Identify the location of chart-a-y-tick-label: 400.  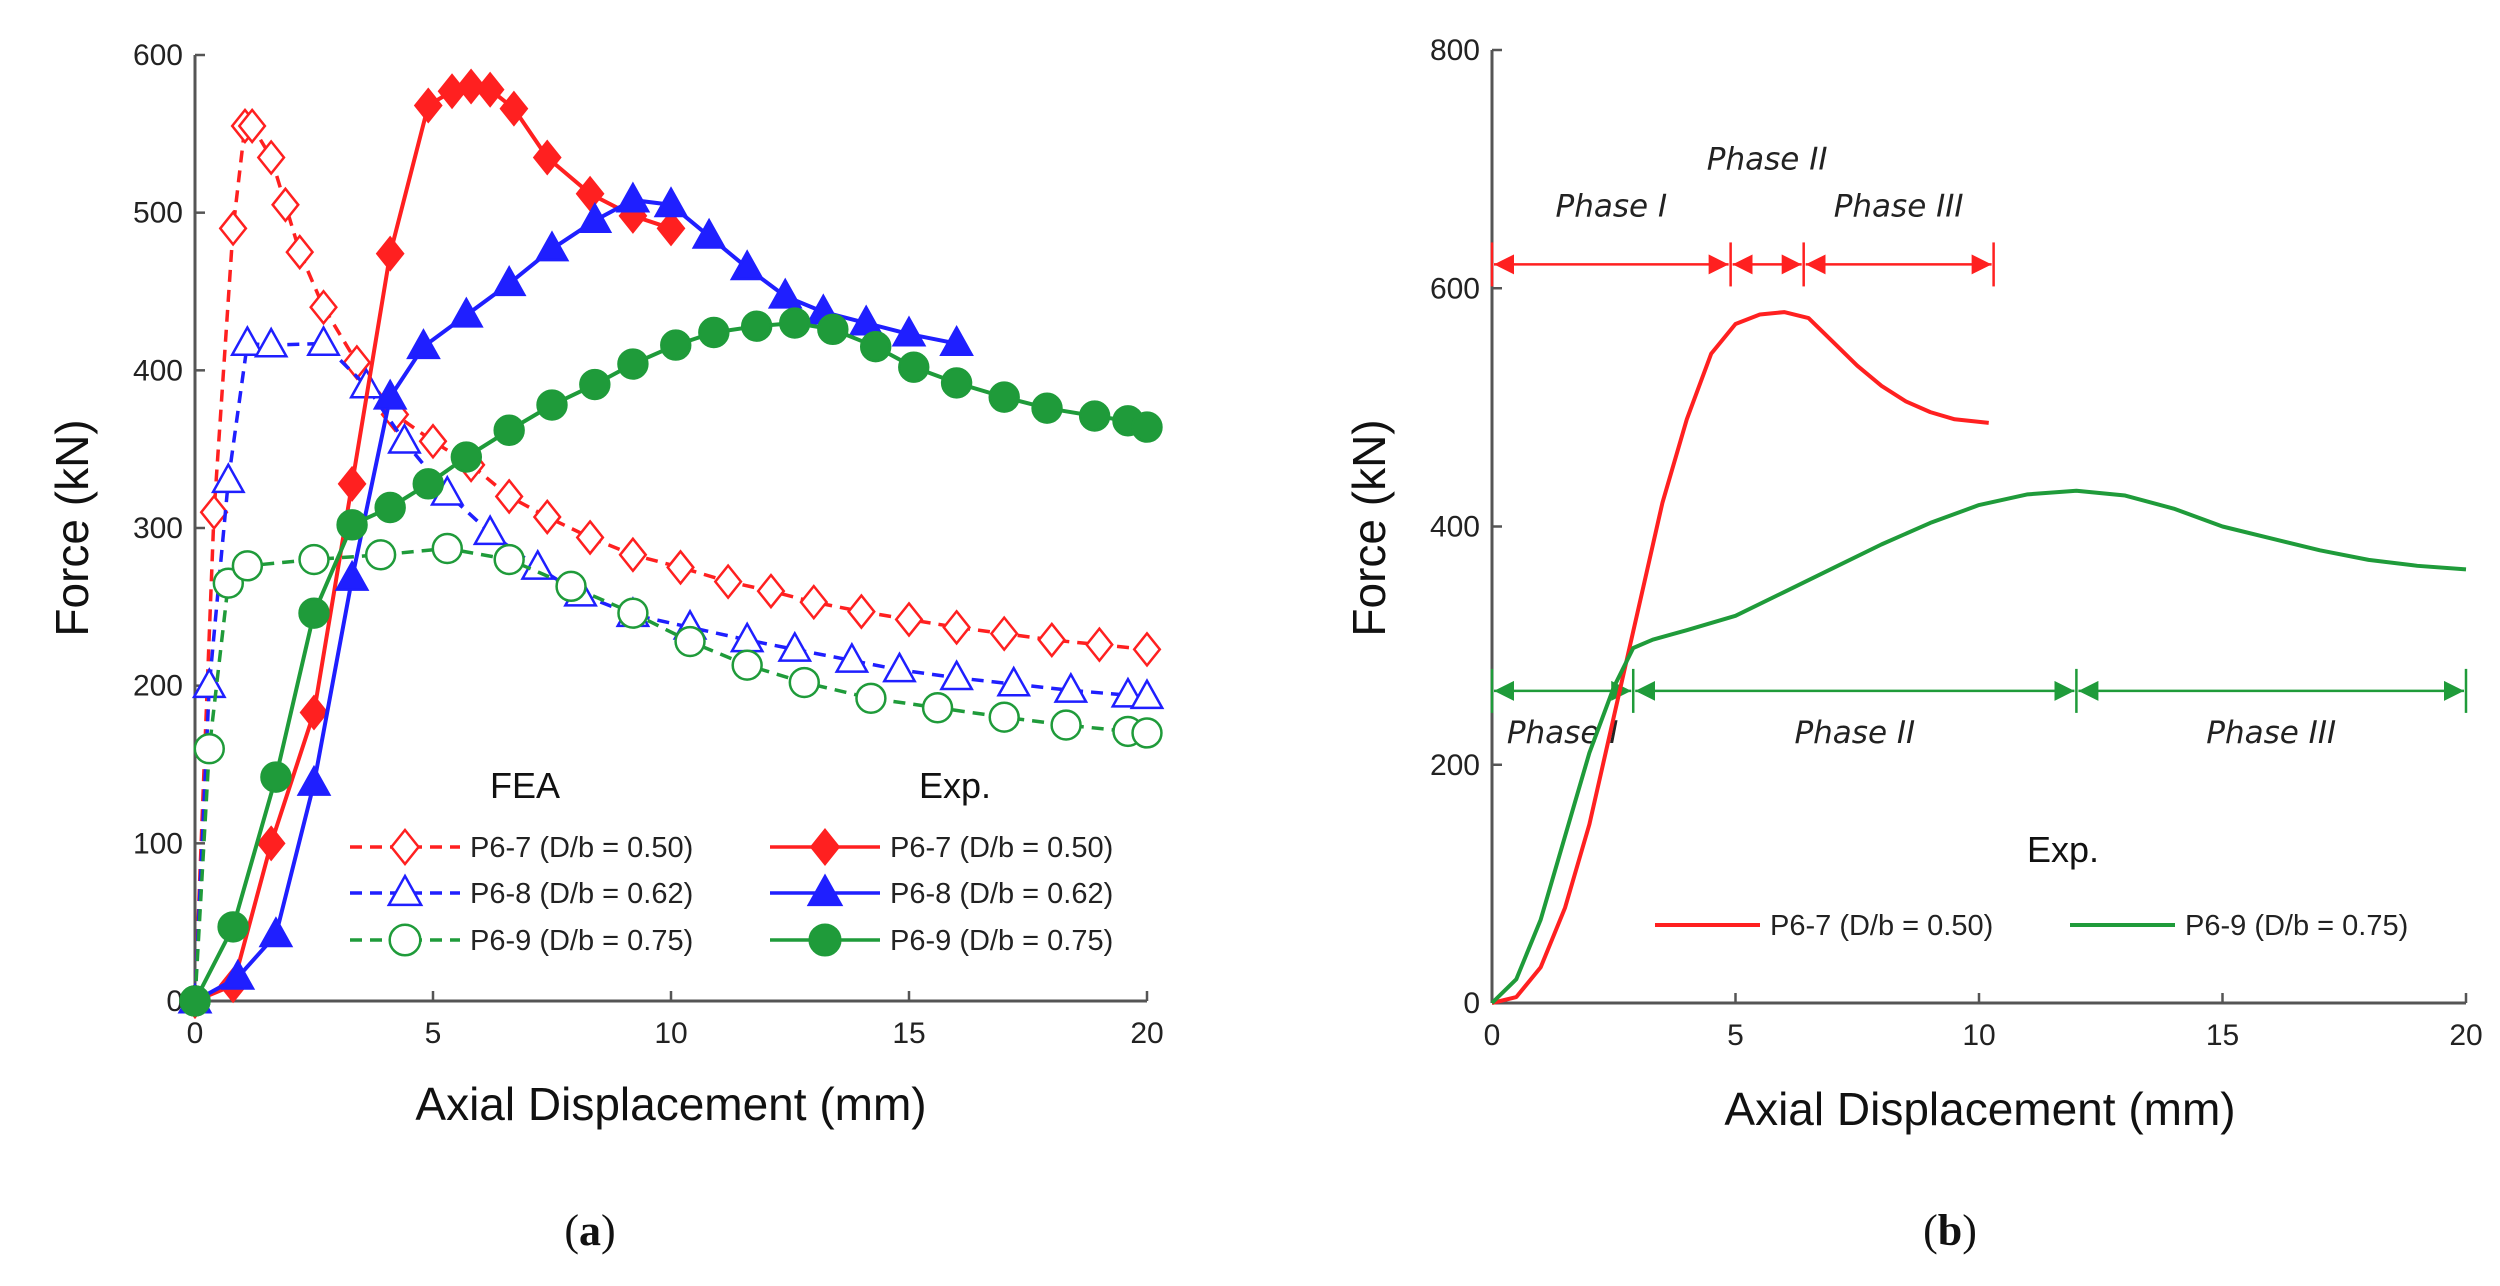
(158, 370).